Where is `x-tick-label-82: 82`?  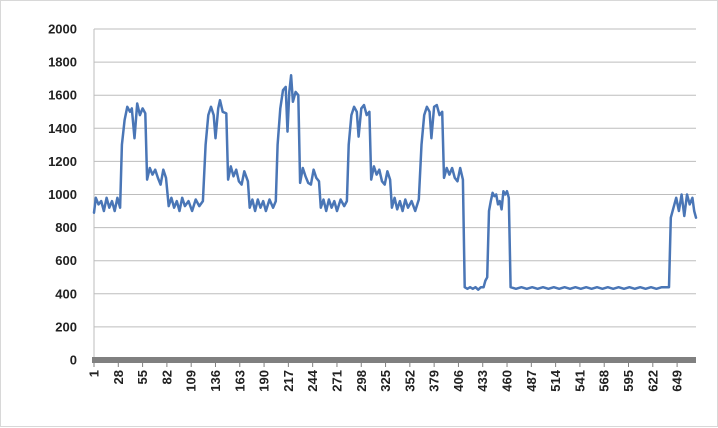 x-tick-label-82: 82 is located at coordinates (166, 377).